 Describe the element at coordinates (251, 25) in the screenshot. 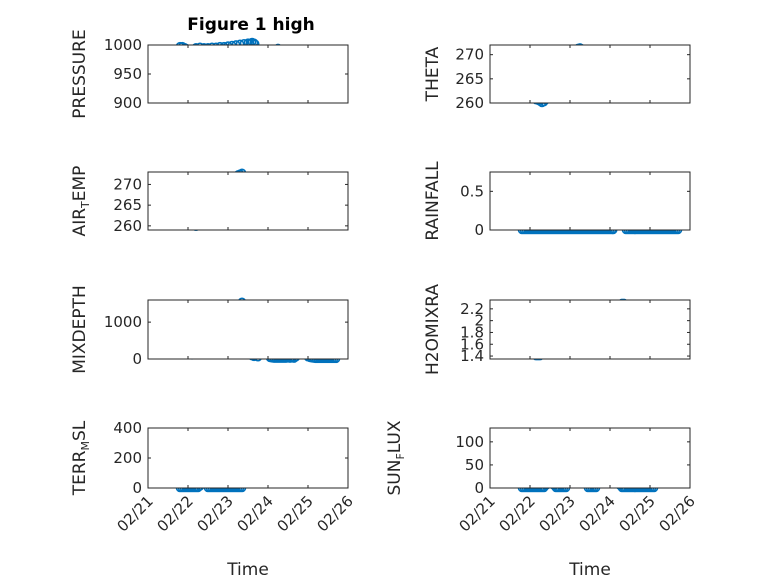

I see `figure-title: Figure 1 high` at that location.